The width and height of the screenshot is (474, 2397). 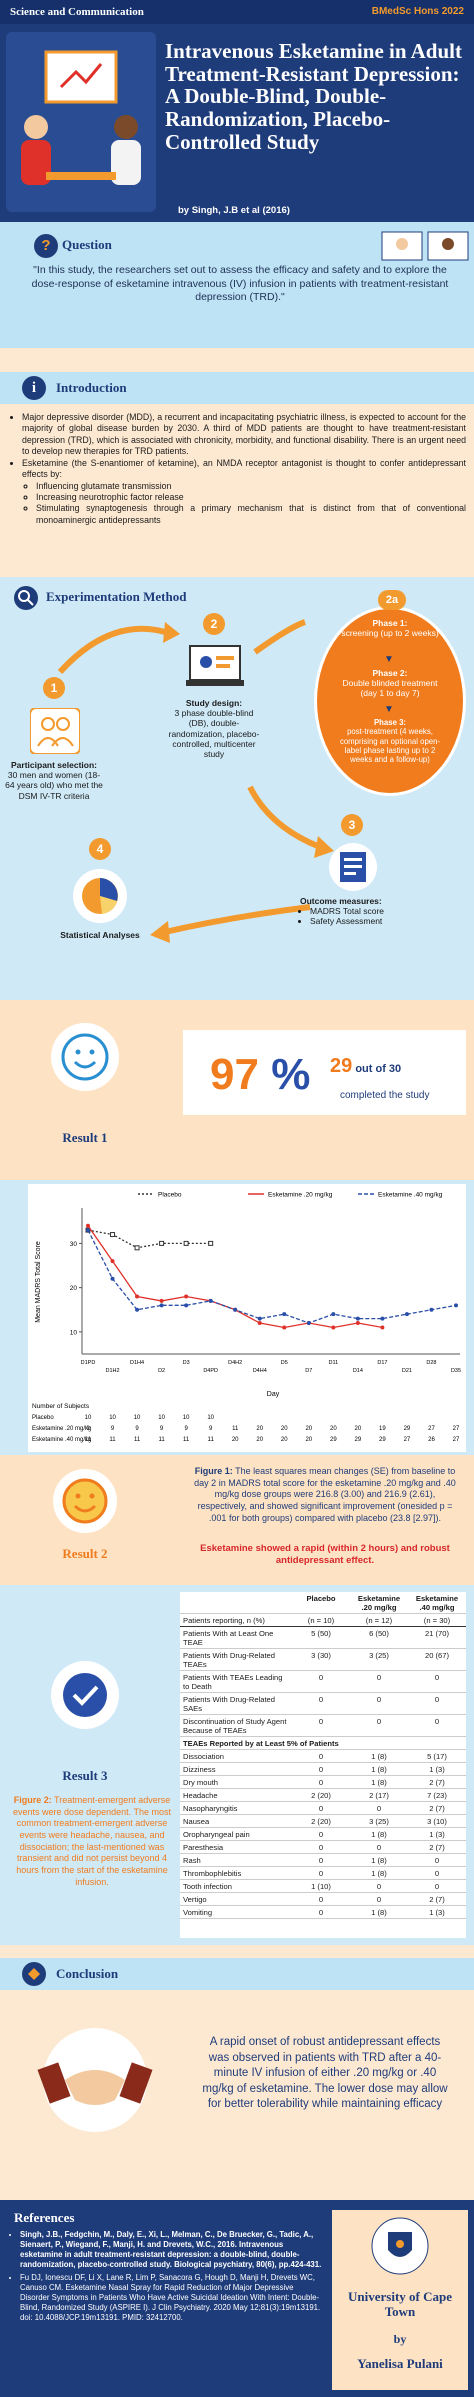 What do you see at coordinates (61, 1406) in the screenshot?
I see `subjects-title: Number of Subjects` at bounding box center [61, 1406].